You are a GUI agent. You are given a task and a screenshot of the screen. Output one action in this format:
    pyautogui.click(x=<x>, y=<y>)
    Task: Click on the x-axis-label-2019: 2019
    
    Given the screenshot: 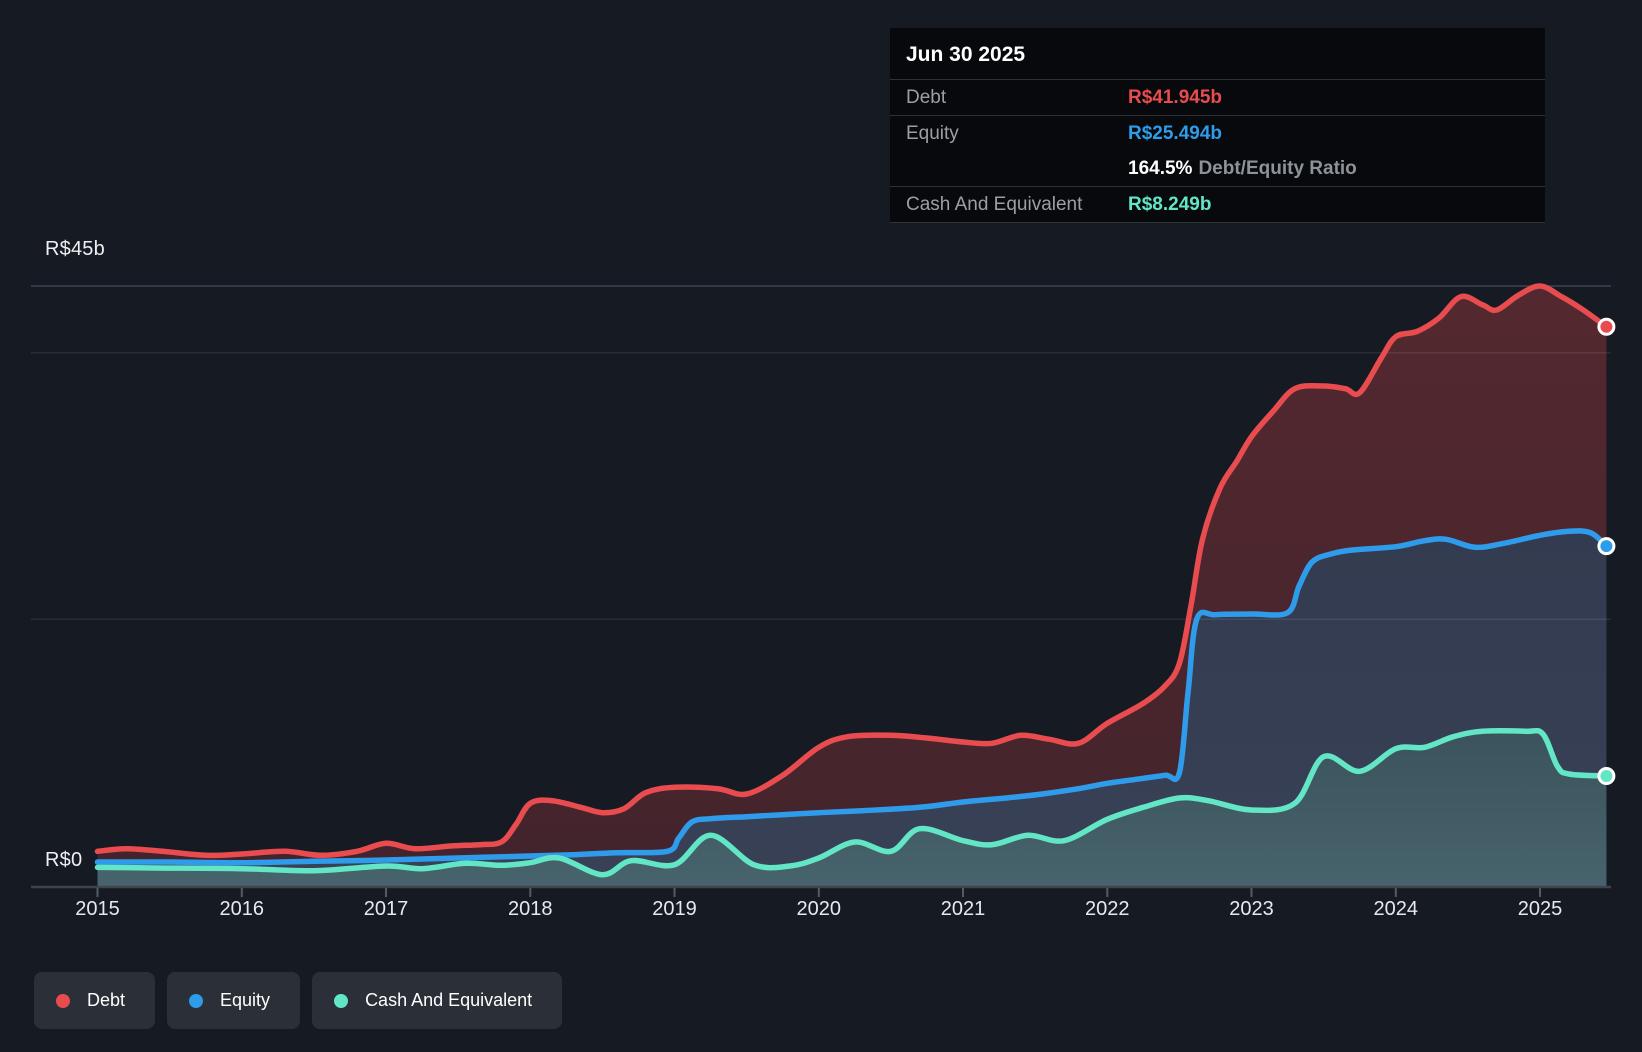 What is the action you would take?
    pyautogui.click(x=674, y=909)
    